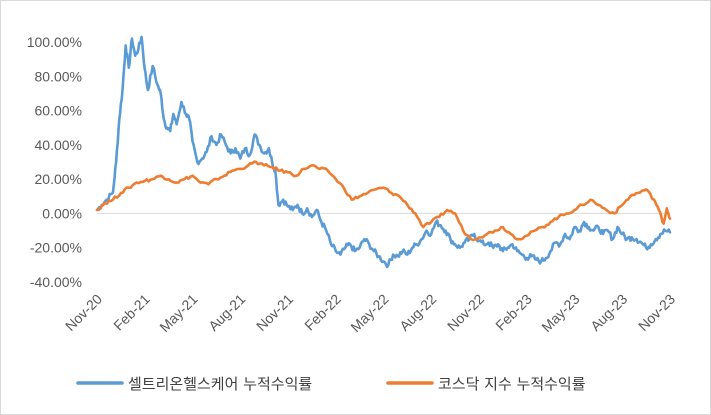 The image size is (711, 415). What do you see at coordinates (220, 384) in the screenshot?
I see `legend-label: 셀트리온헬스케어 누적수익률` at bounding box center [220, 384].